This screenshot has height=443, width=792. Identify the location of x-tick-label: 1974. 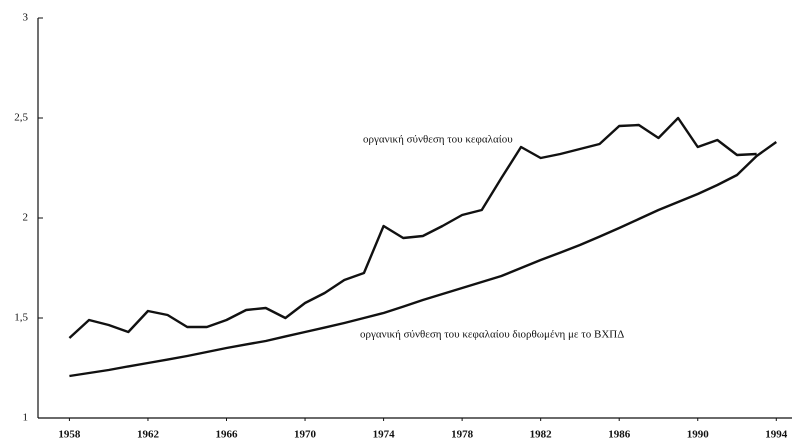
(384, 435).